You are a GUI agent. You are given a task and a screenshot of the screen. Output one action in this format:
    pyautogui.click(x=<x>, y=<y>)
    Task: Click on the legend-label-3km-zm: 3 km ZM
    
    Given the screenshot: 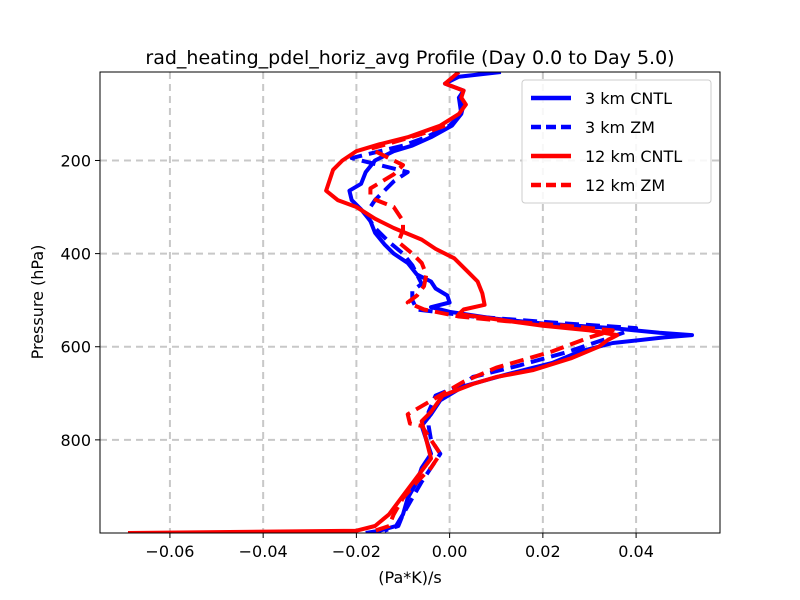 What is the action you would take?
    pyautogui.click(x=620, y=127)
    